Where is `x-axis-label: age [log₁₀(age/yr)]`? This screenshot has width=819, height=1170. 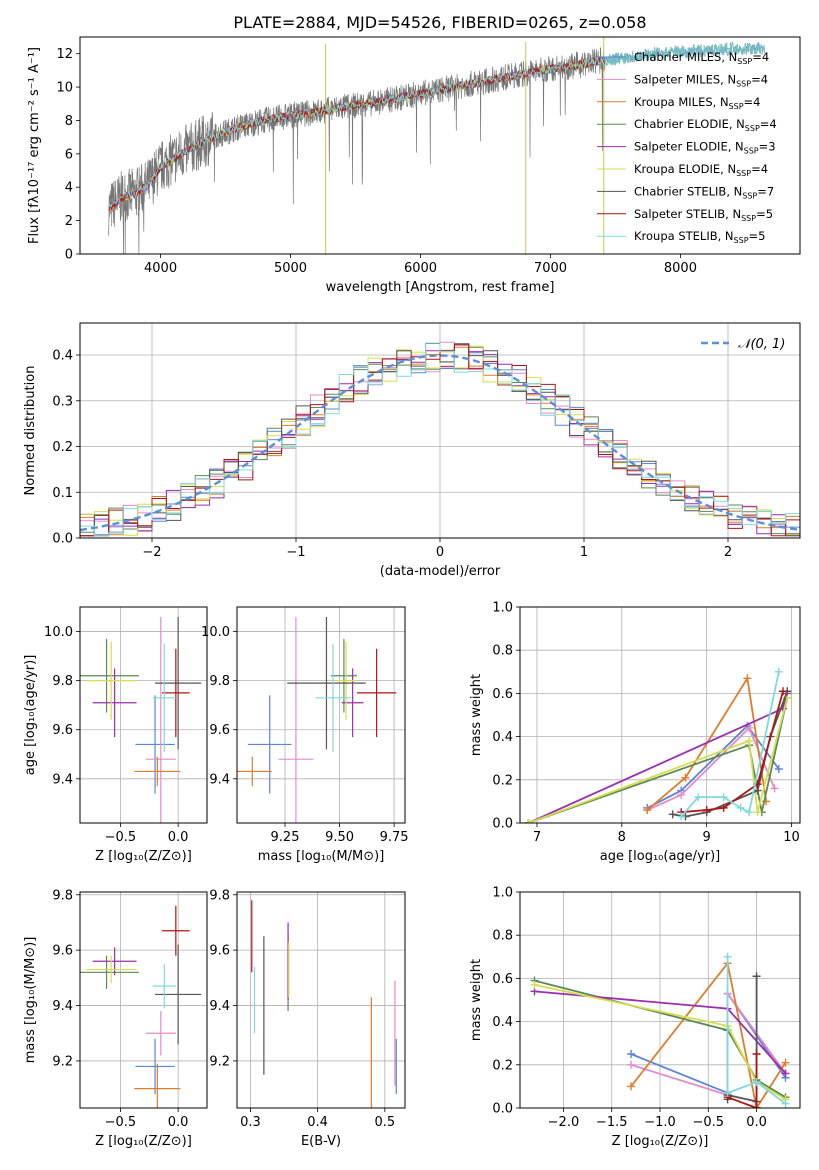 x-axis-label: age [log₁₀(age/yr)] is located at coordinates (660, 856).